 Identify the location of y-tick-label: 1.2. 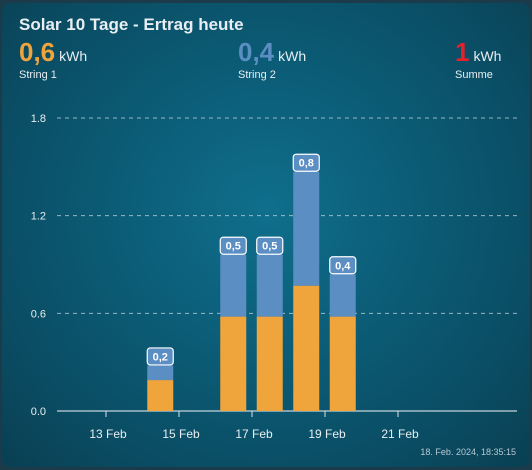
(38, 217).